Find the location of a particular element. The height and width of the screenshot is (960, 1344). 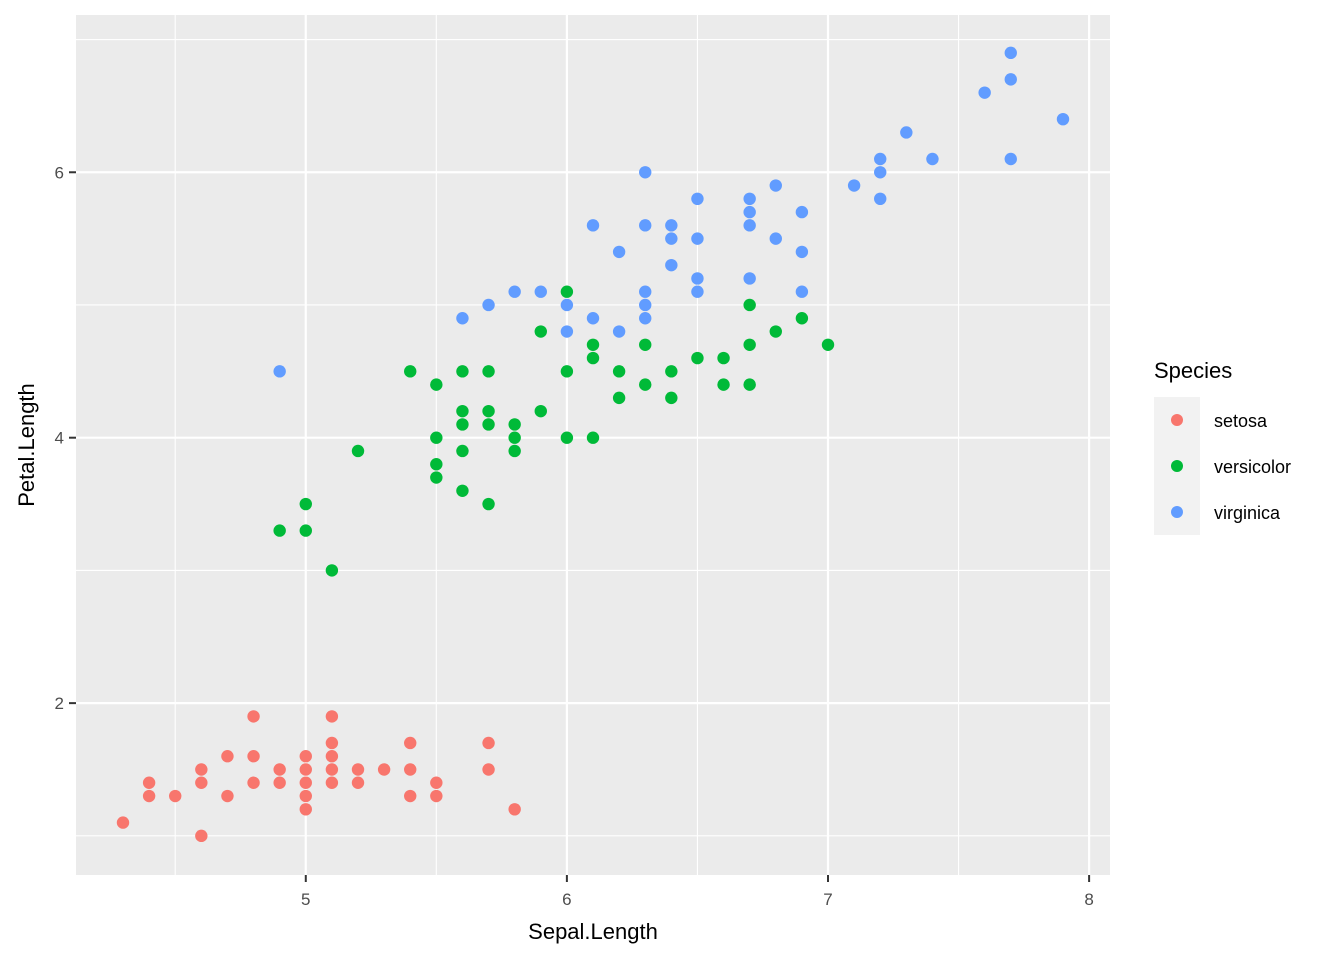

y-tick-label: 2 is located at coordinates (59, 703).